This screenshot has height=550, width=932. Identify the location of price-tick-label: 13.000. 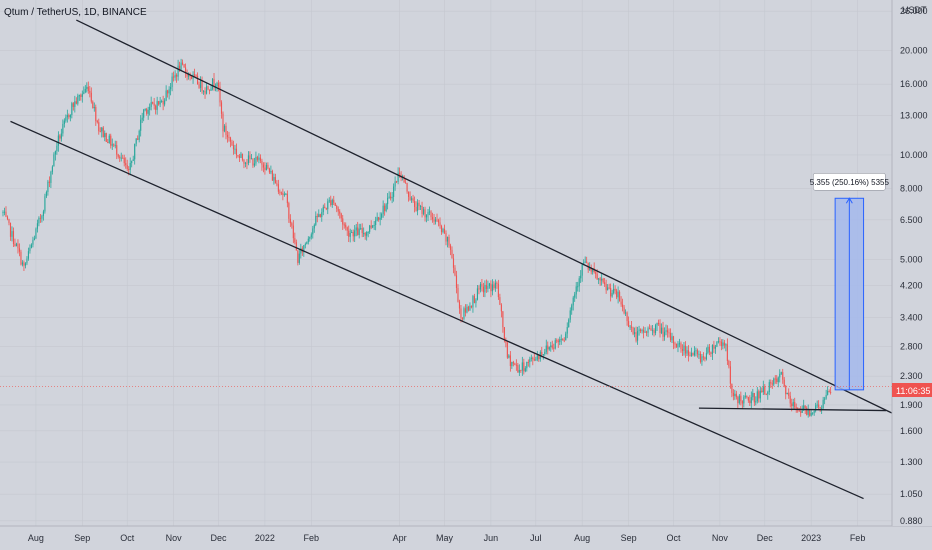
(914, 115).